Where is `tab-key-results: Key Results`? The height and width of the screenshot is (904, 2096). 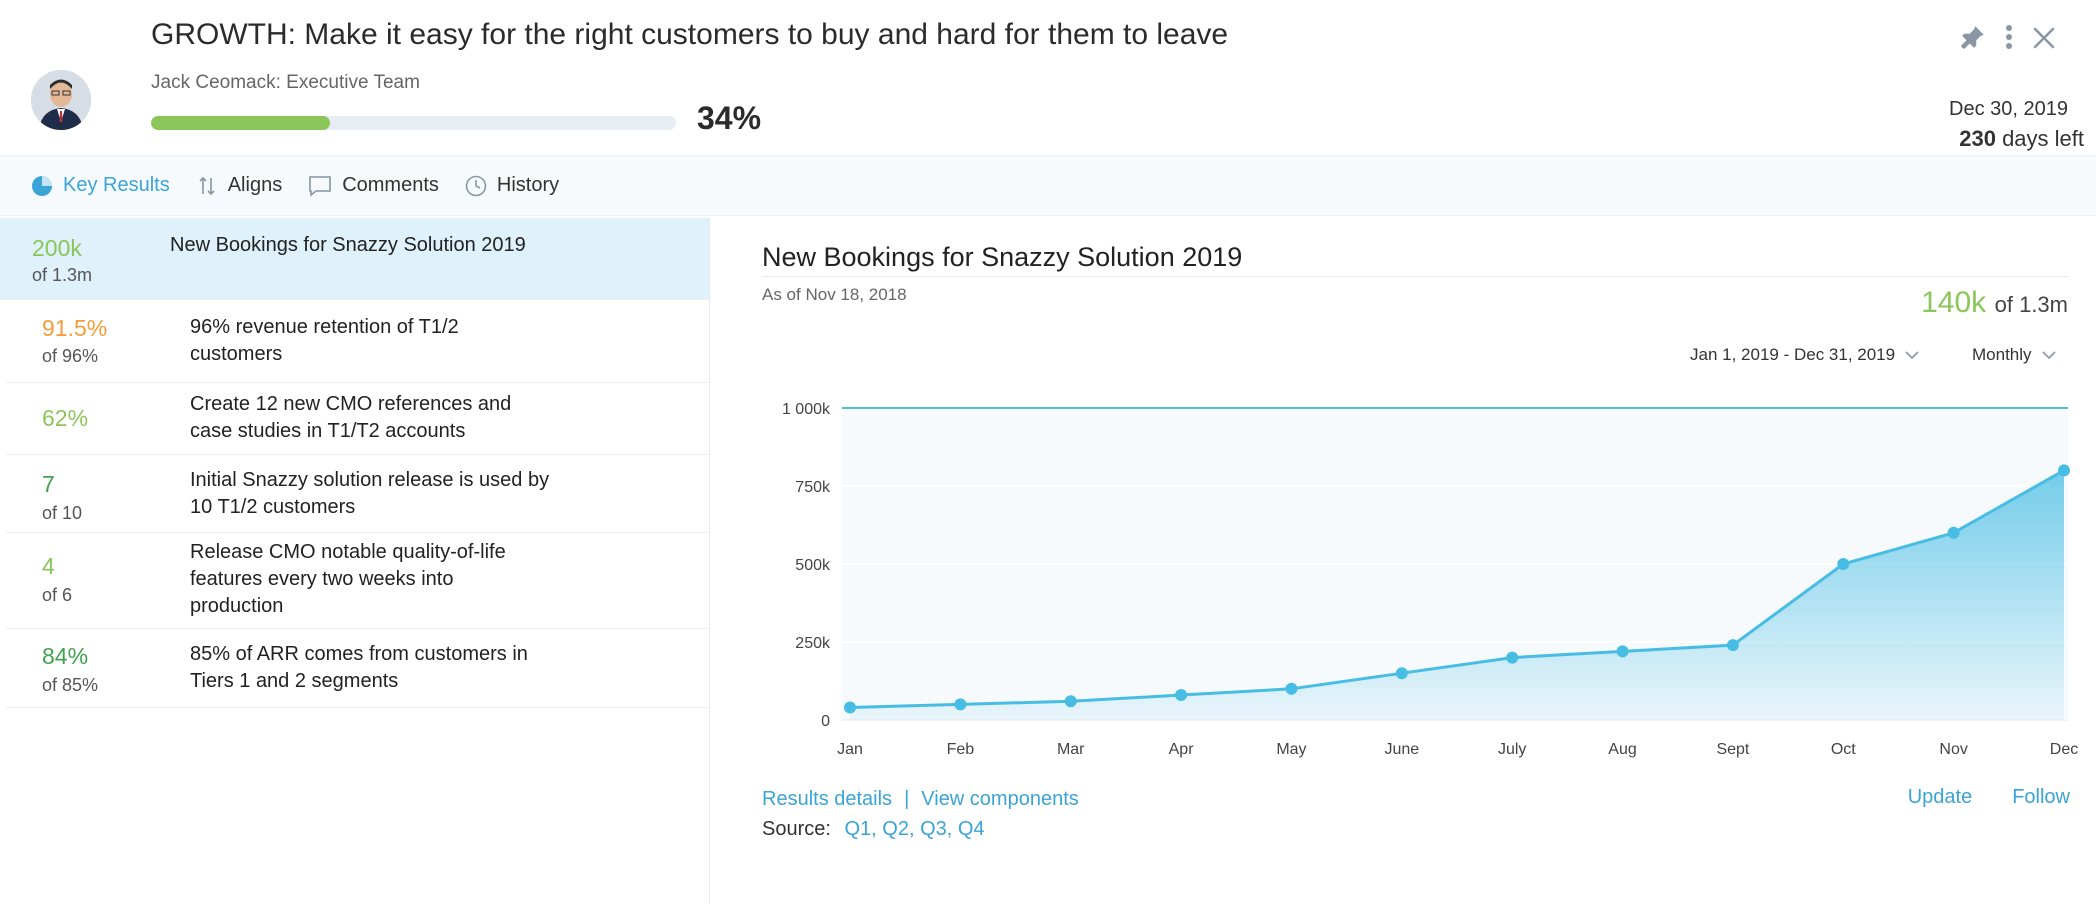
tab-key-results: Key Results is located at coordinates (100, 185).